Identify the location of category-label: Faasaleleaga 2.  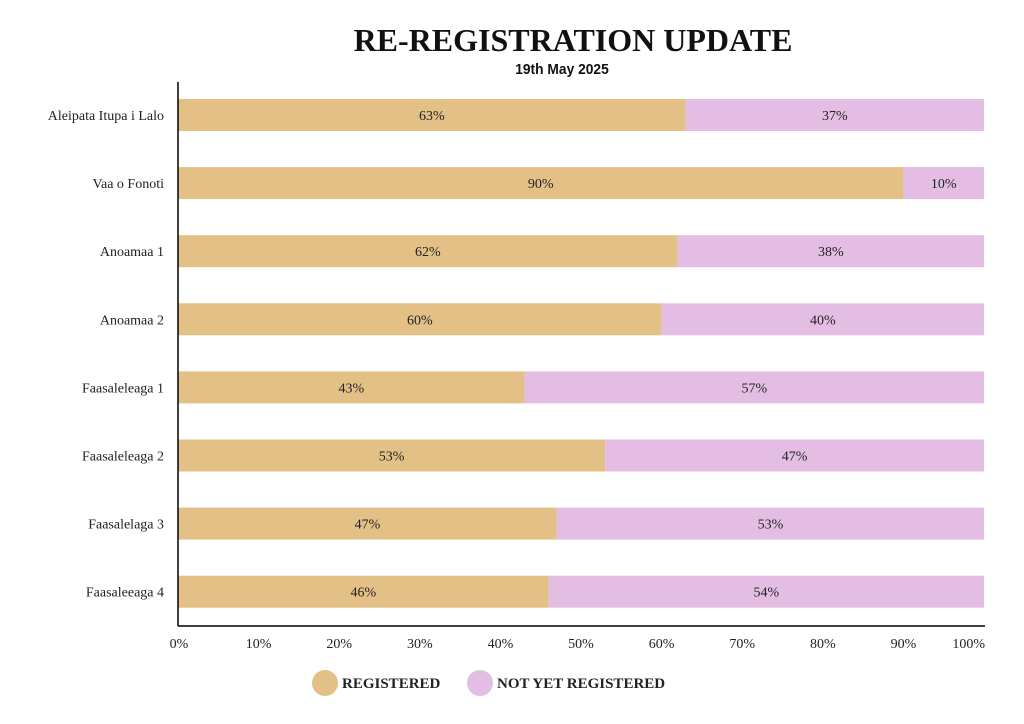
(123, 457).